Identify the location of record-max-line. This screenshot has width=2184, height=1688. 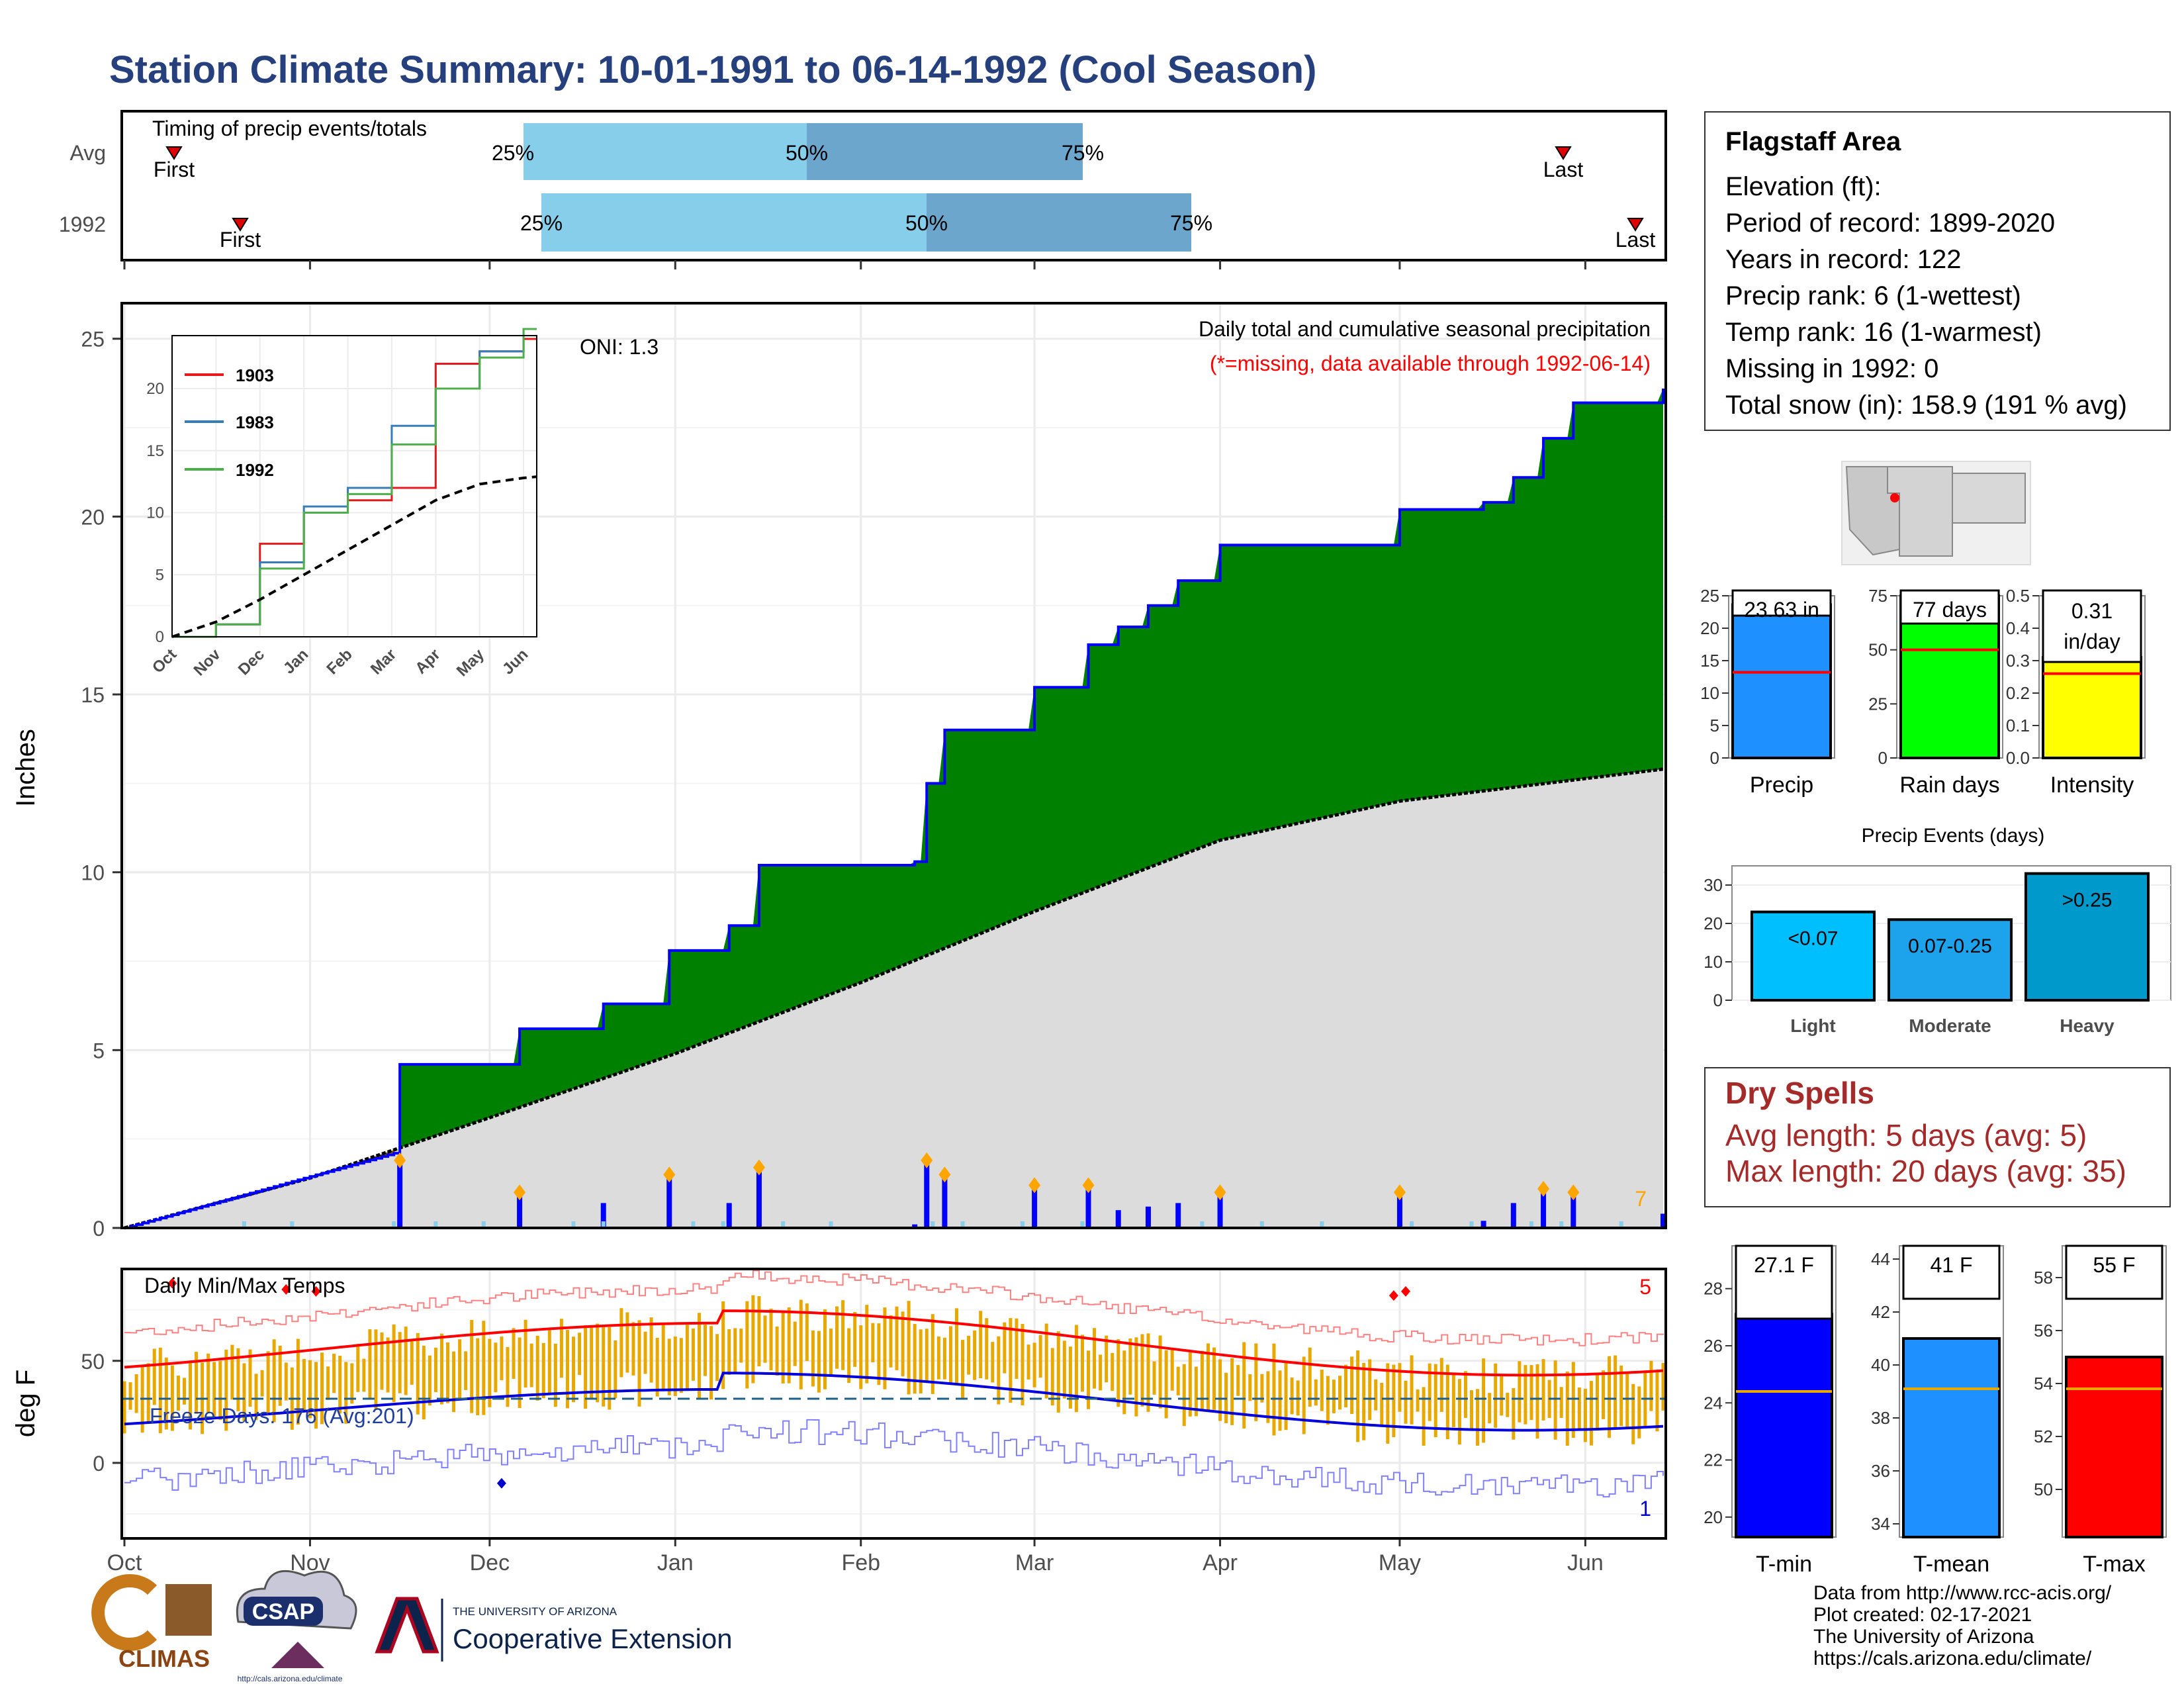
(894, 1308).